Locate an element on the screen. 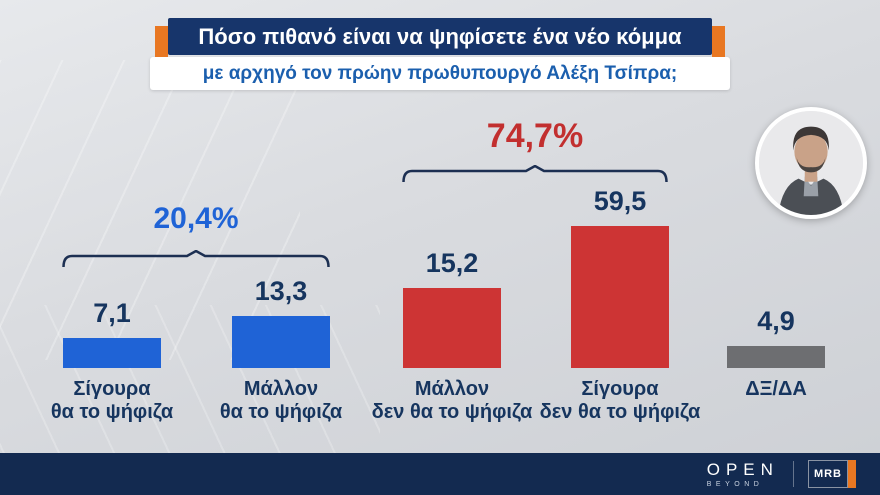  footer-bar: OPEN BEYOND MRB is located at coordinates (440, 474).